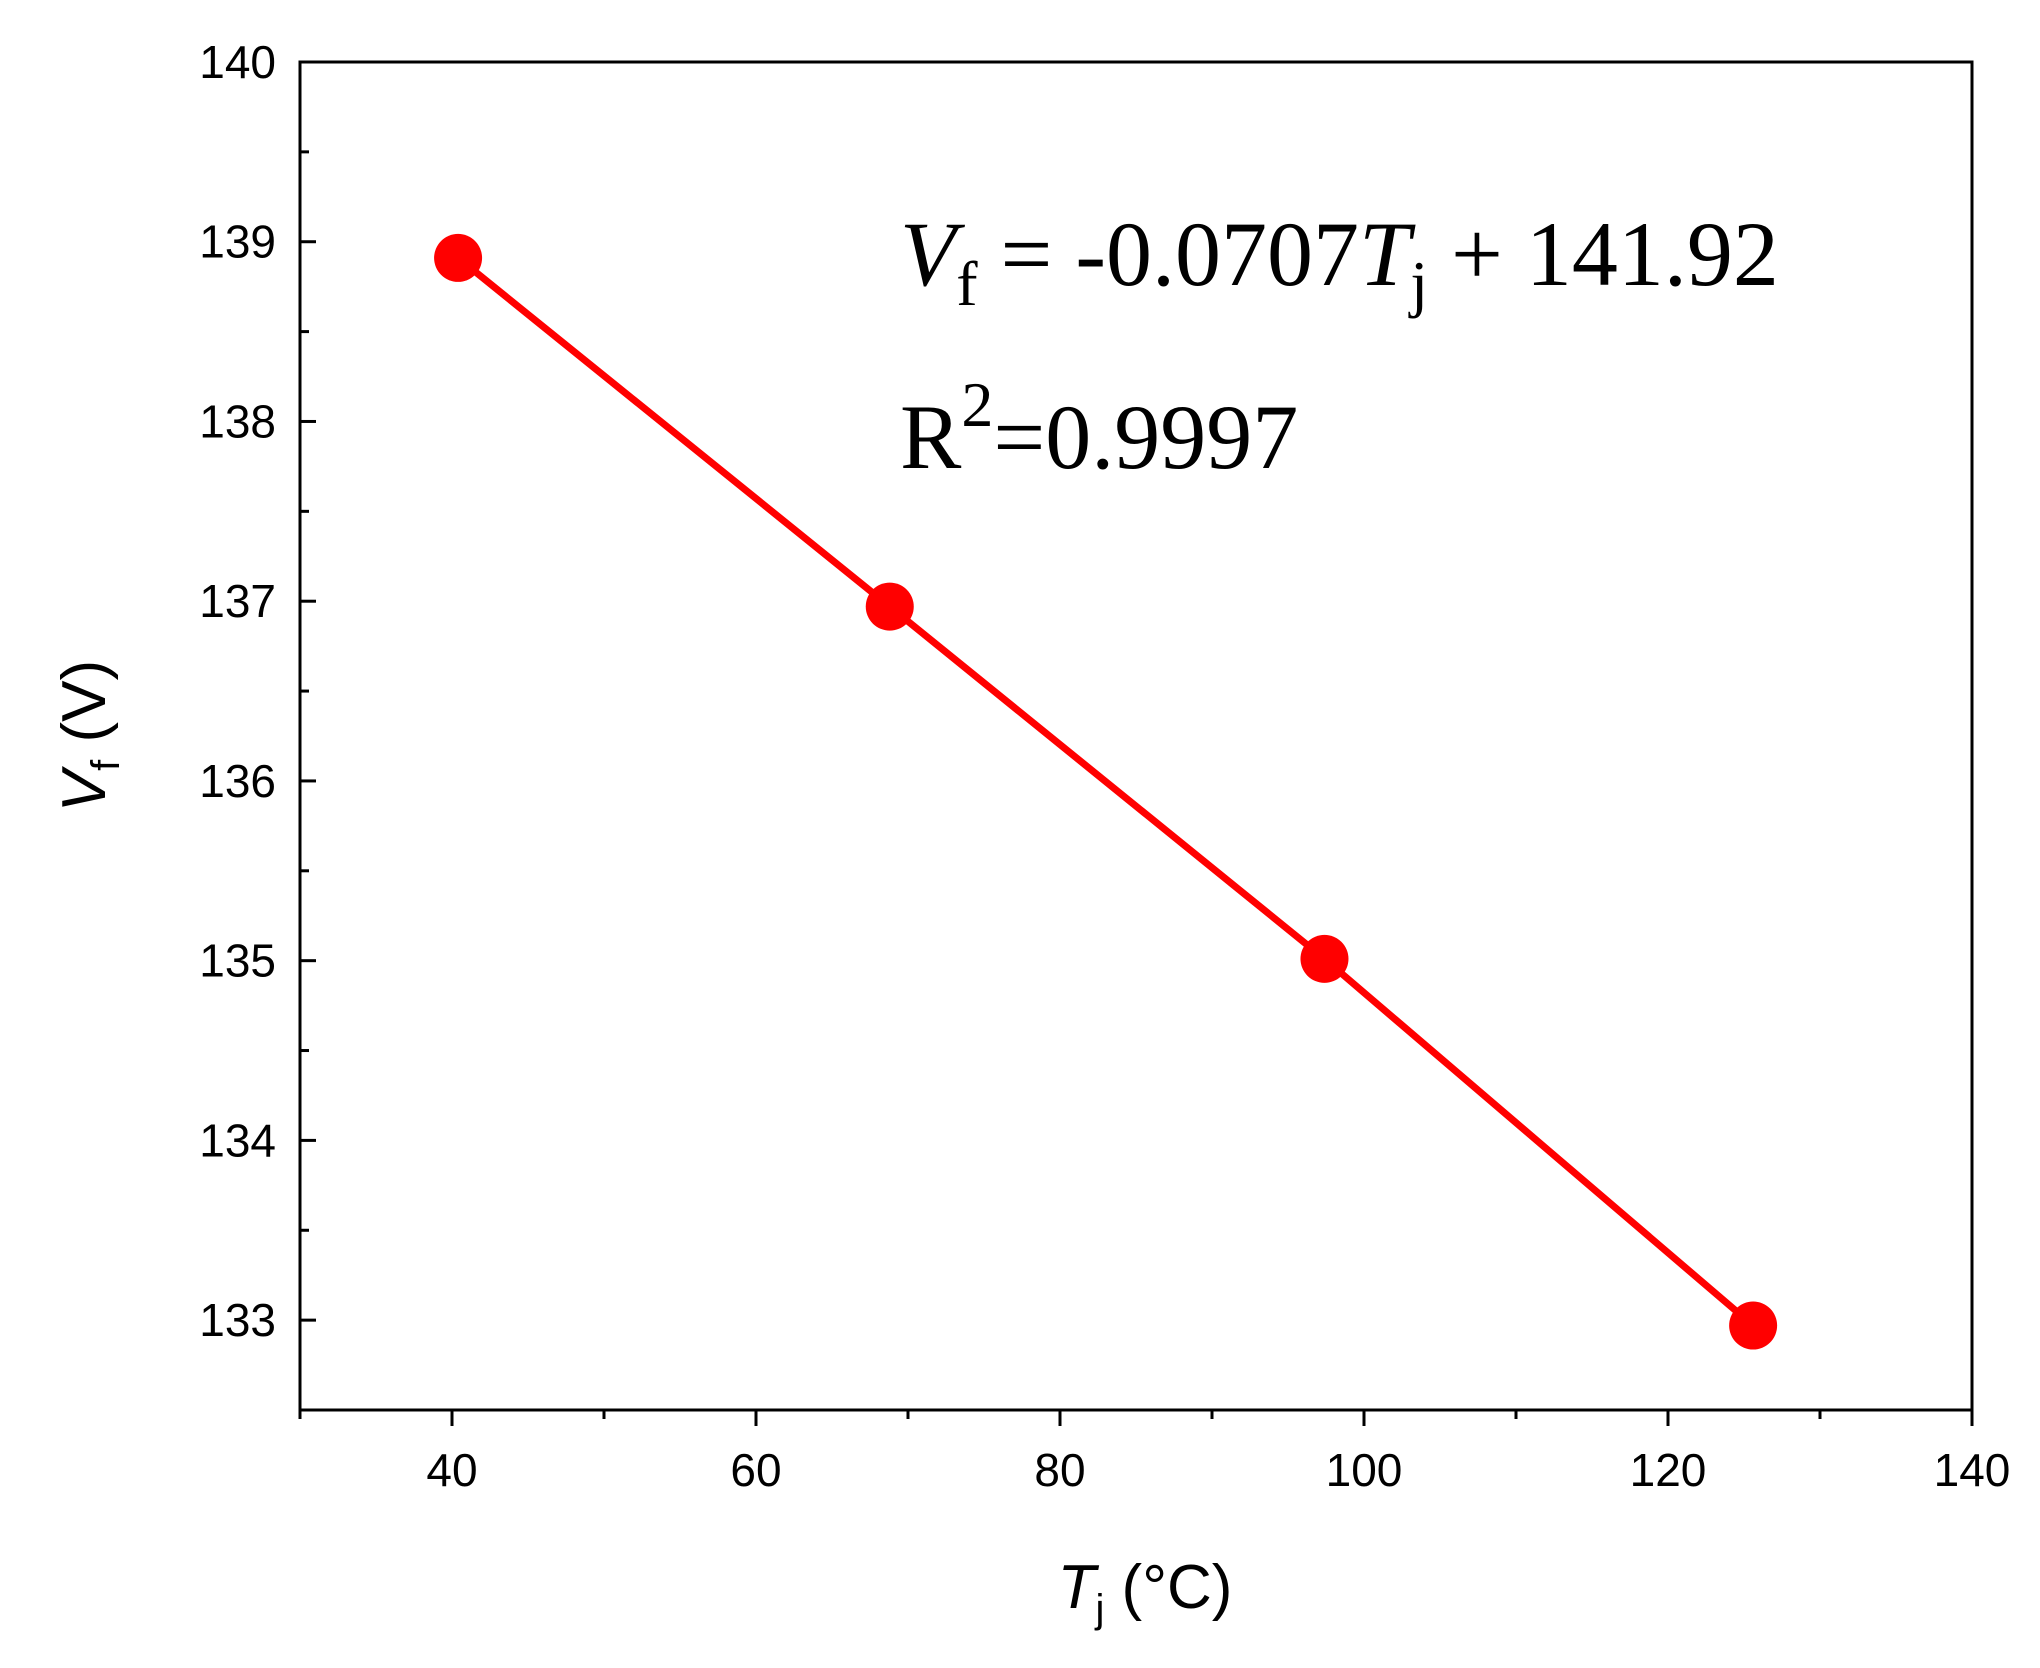 This screenshot has height=1668, width=2040. What do you see at coordinates (237, 601) in the screenshot?
I see `y-tick-label: 137` at bounding box center [237, 601].